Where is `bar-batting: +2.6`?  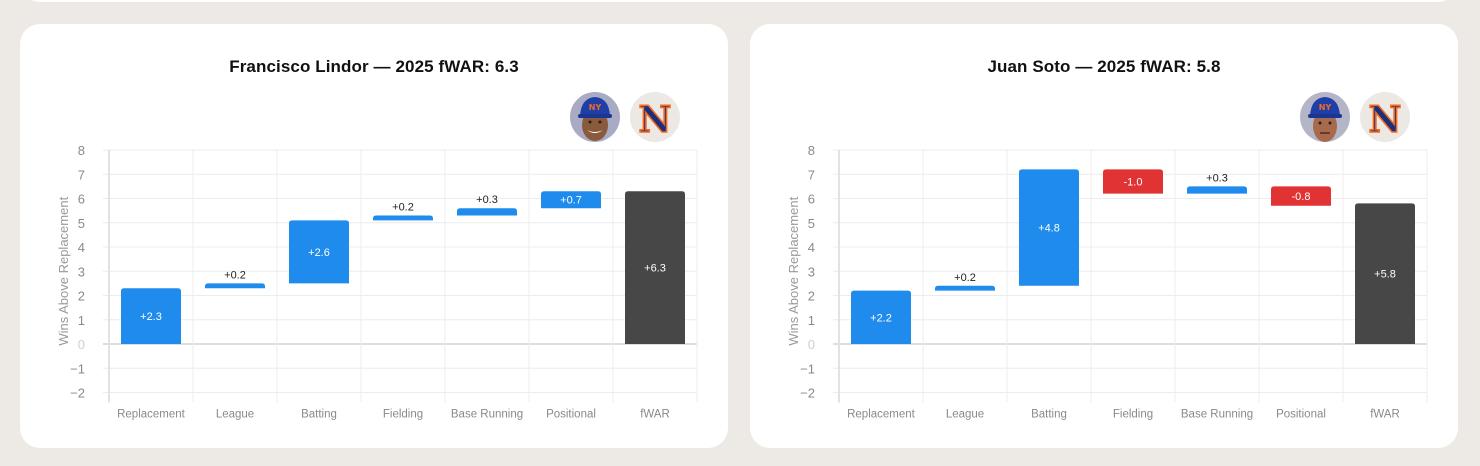
bar-batting: +2.6 is located at coordinates (319, 252).